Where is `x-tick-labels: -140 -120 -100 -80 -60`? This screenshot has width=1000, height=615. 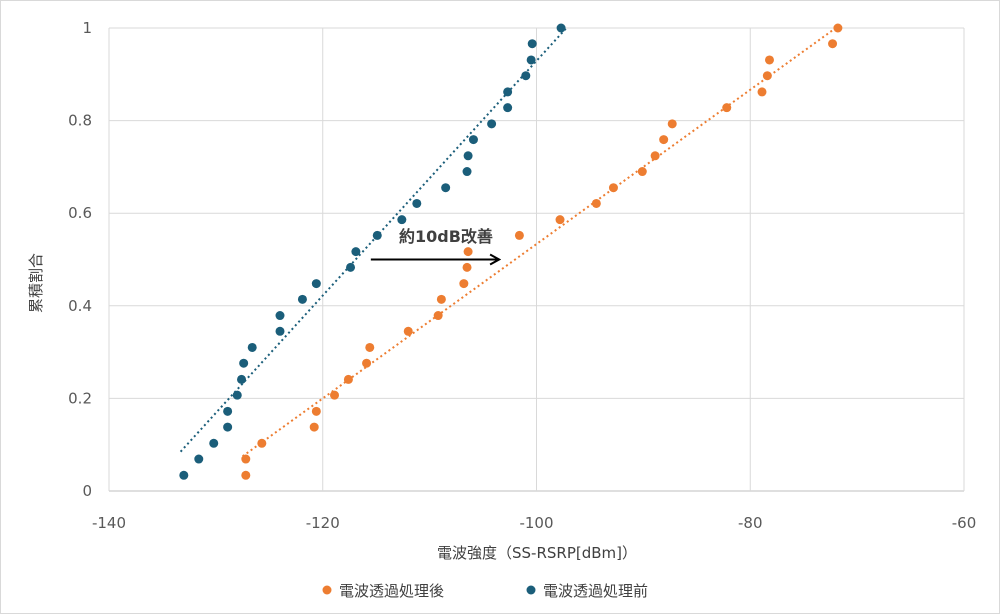
x-tick-labels: -140 -120 -100 -80 -60 is located at coordinates (534, 523).